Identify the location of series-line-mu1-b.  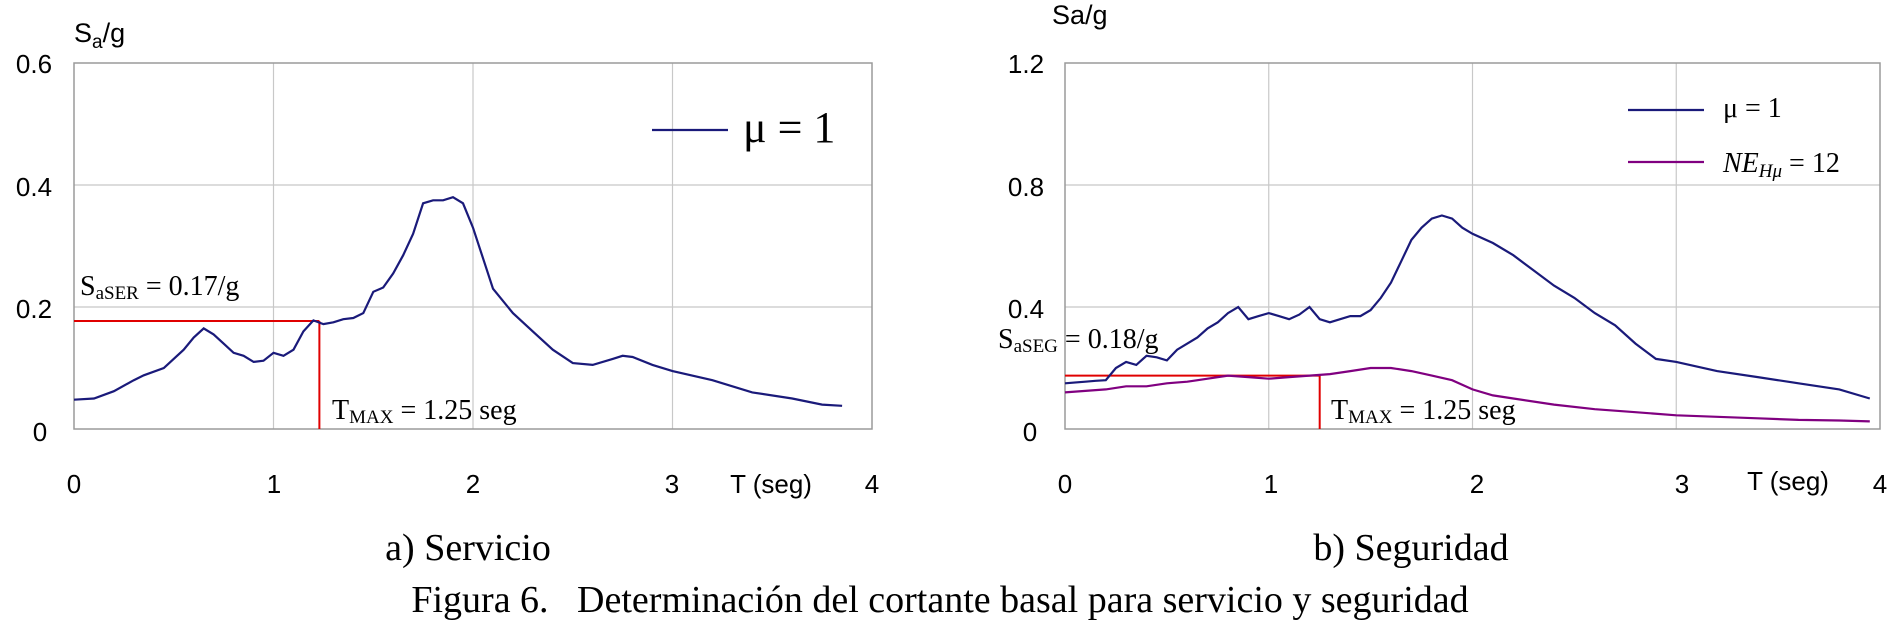
(1467, 307).